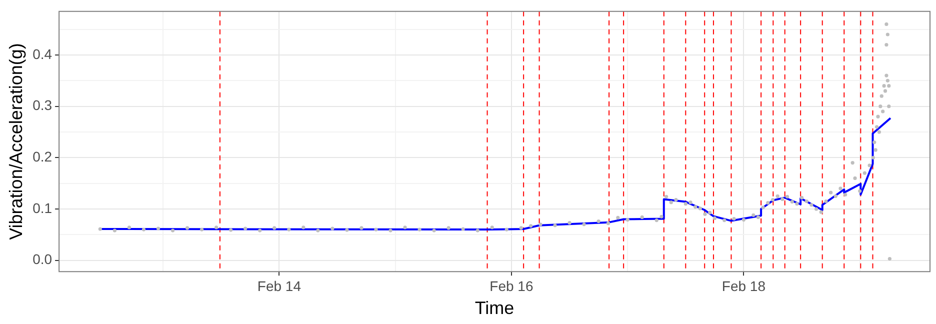 This screenshot has height=324, width=936. I want to click on x-tick-label: Feb 18, so click(744, 286).